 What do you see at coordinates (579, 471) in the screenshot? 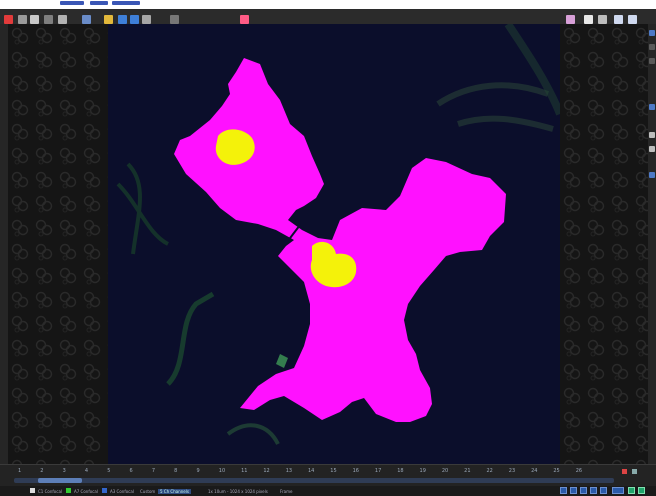
I see `timeline-tick: 26` at bounding box center [579, 471].